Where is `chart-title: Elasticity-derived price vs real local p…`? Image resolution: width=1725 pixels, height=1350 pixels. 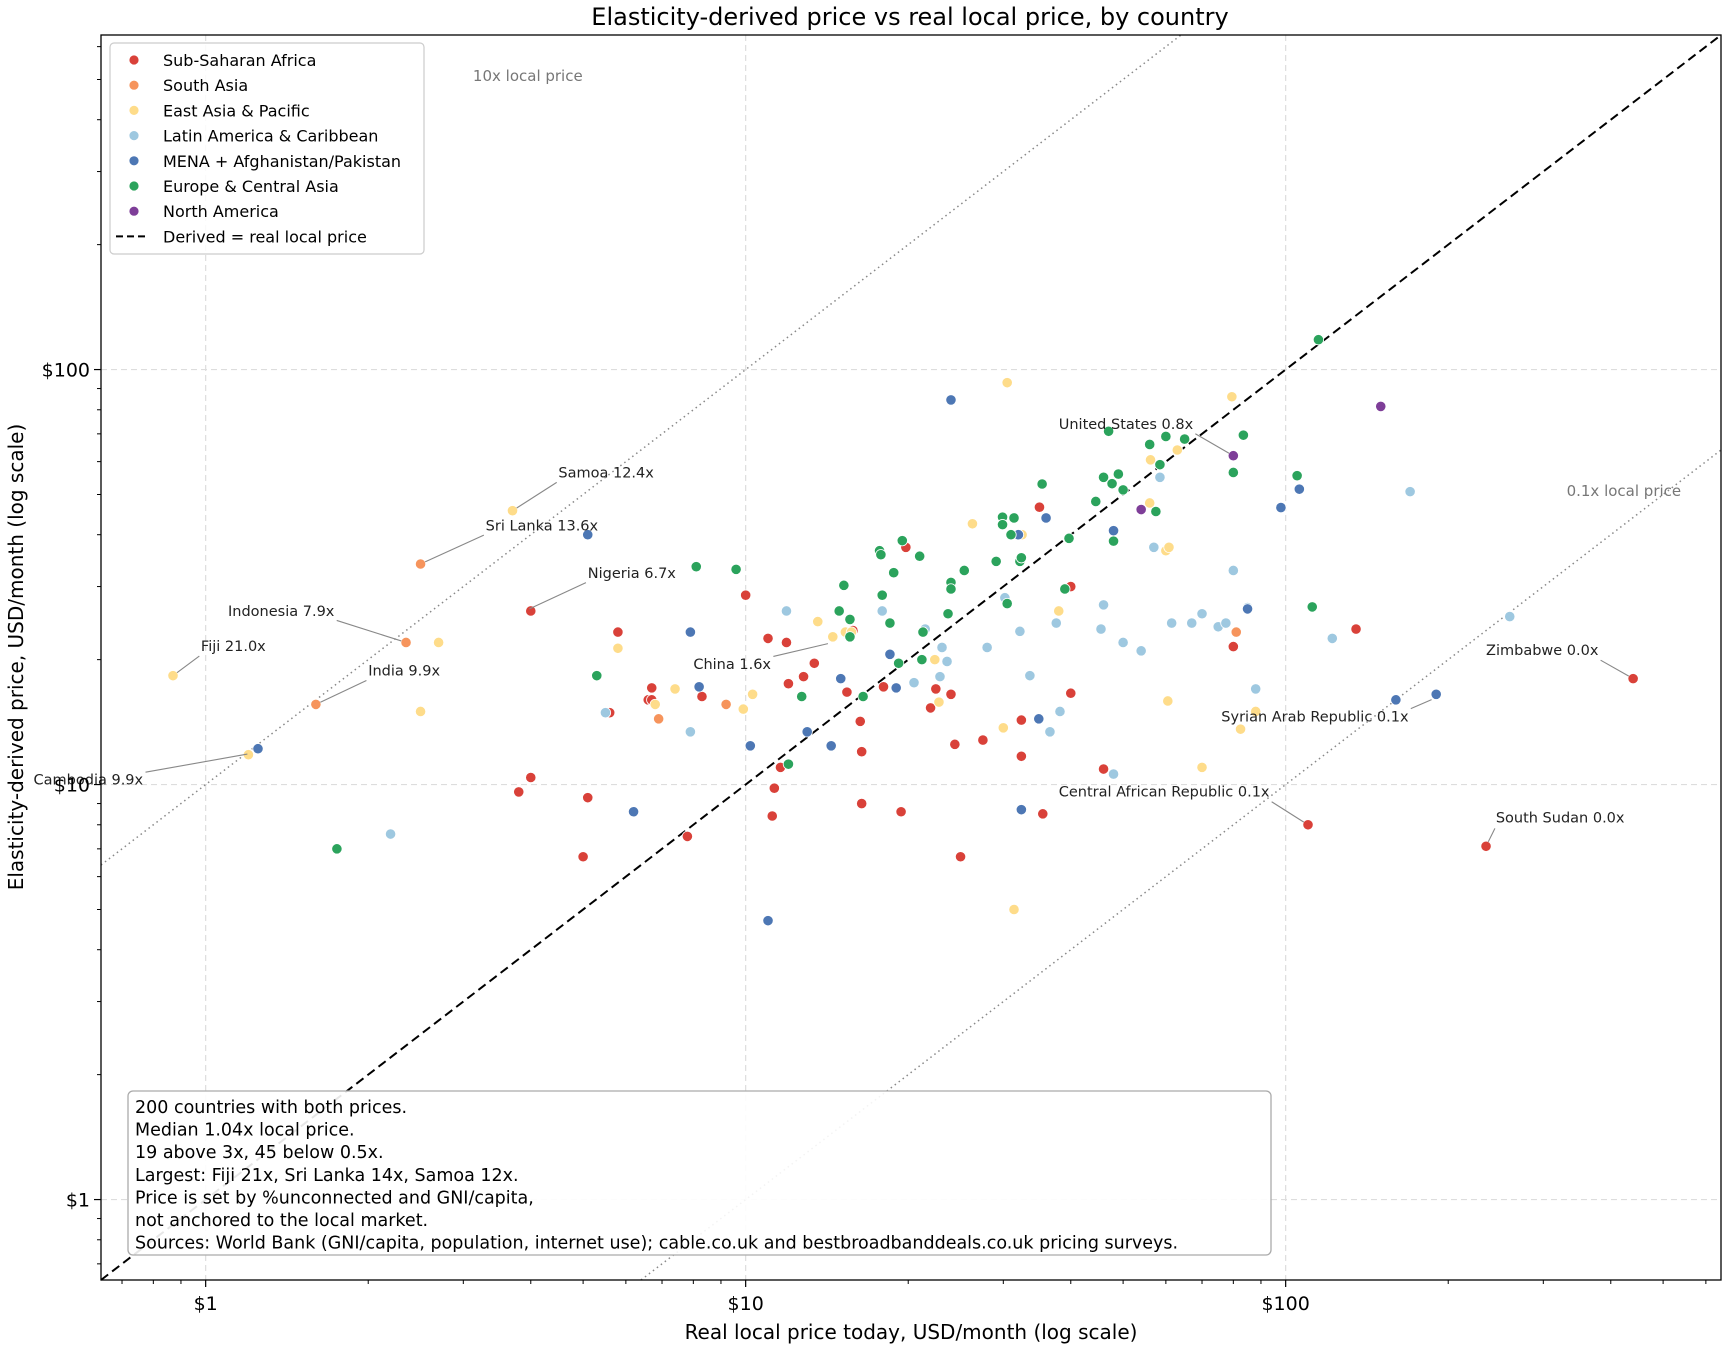 chart-title: Elasticity-derived price vs real local p… is located at coordinates (909, 17).